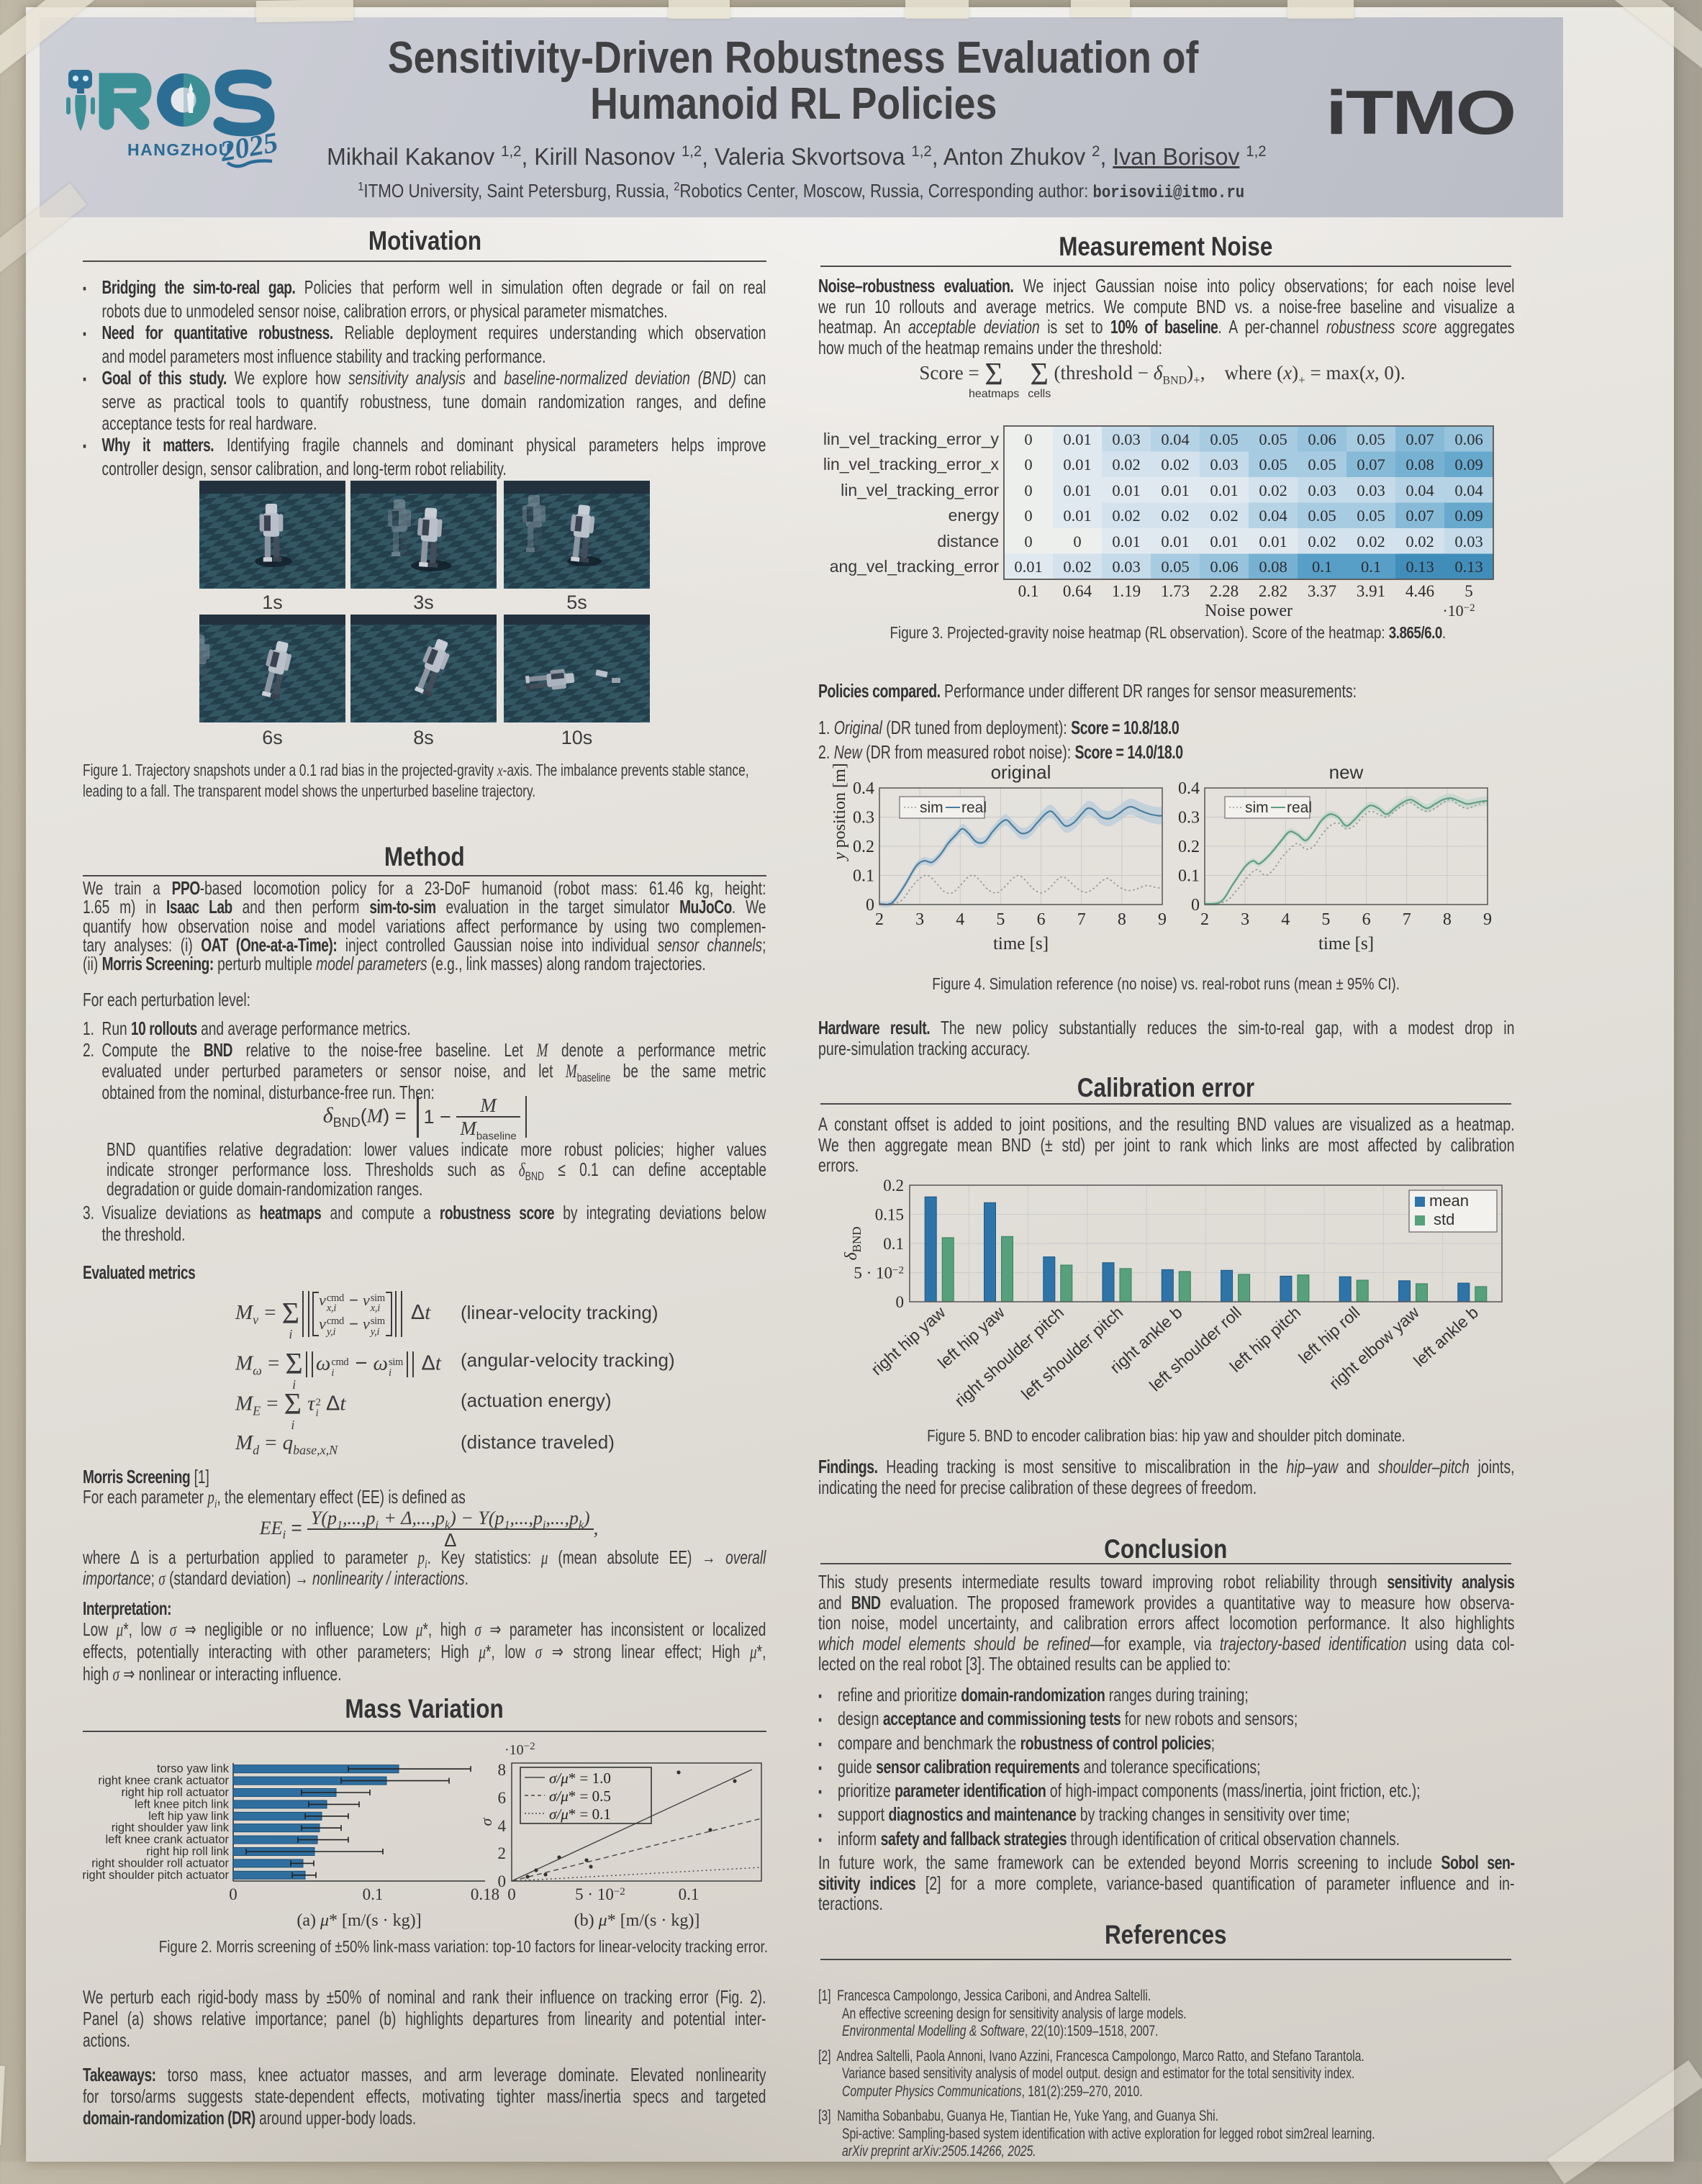 Image resolution: width=1702 pixels, height=2184 pixels. Describe the element at coordinates (1072, 1352) in the screenshot. I see `svg-text: left shoulder pitch` at that location.